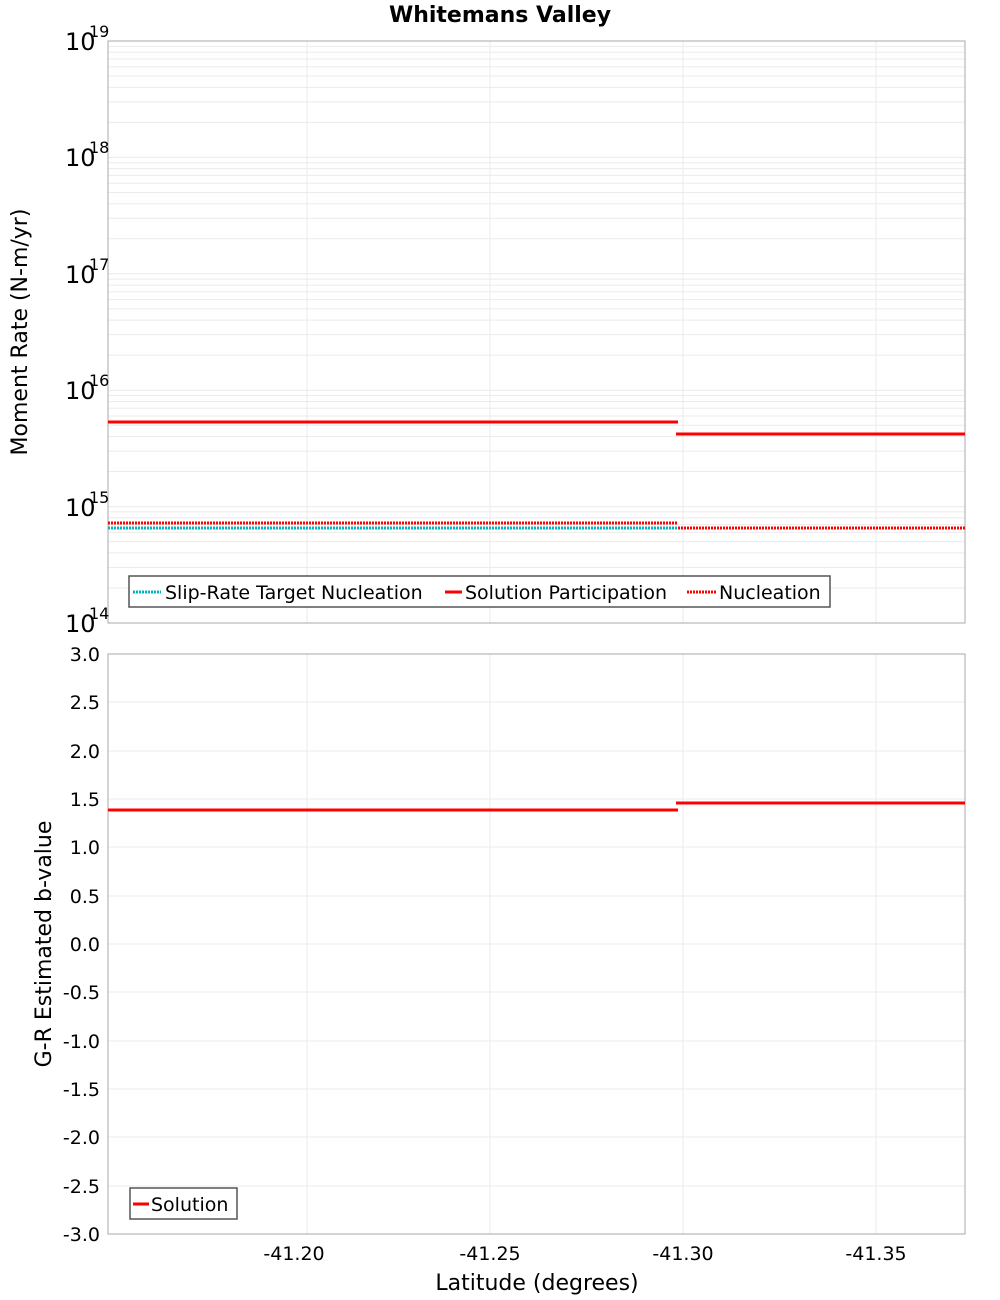  Describe the element at coordinates (85, 655) in the screenshot. I see `svg-text: 3.0` at that location.